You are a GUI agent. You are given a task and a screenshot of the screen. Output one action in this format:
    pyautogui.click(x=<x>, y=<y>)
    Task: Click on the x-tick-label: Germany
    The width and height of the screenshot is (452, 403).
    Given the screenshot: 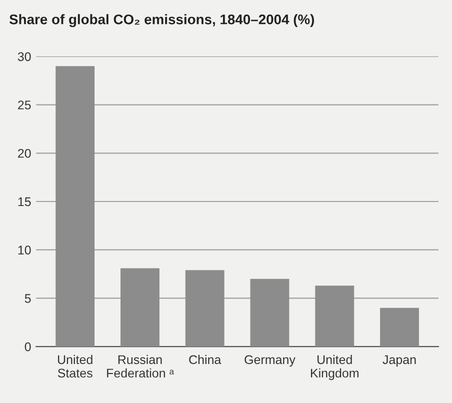 What is the action you would take?
    pyautogui.click(x=270, y=361)
    